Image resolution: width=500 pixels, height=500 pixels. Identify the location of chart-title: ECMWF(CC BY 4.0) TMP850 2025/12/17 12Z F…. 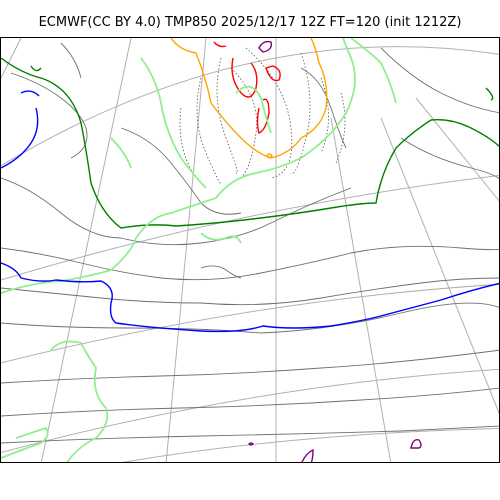
(250, 22).